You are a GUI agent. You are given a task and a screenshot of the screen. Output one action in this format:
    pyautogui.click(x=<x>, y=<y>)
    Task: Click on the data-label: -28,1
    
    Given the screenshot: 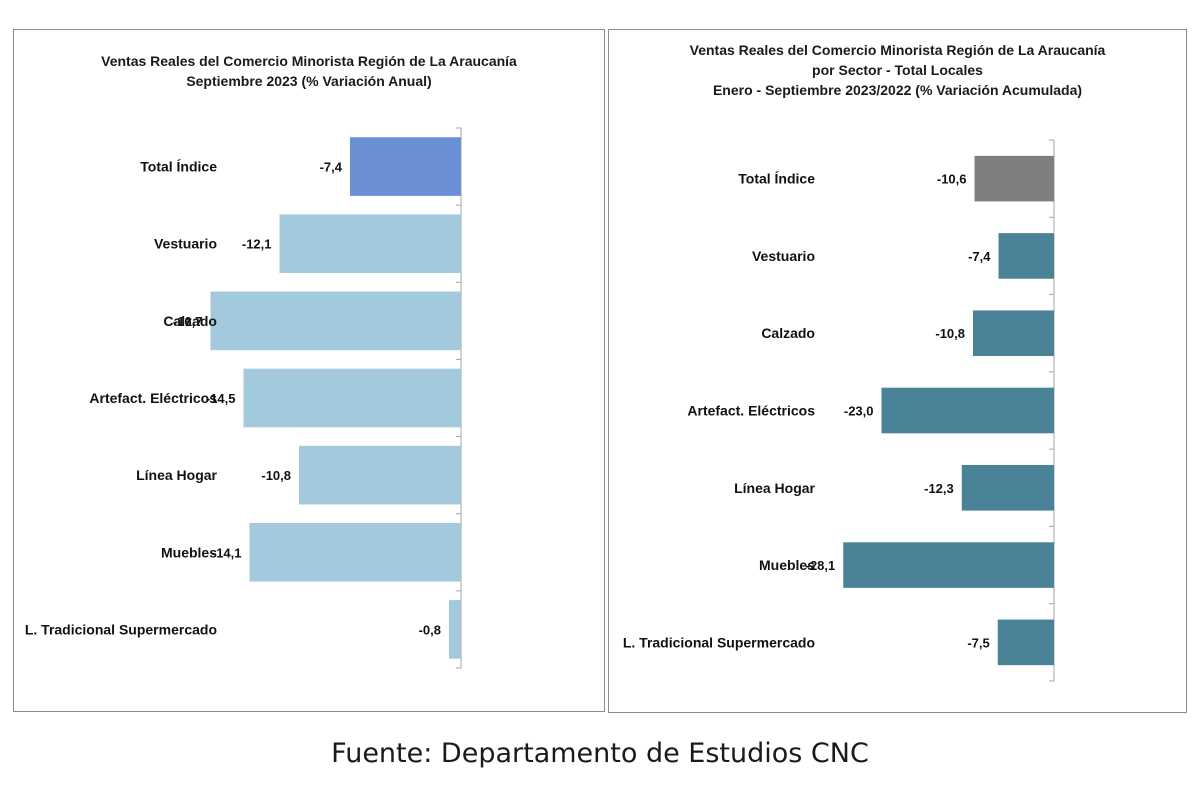 What is the action you would take?
    pyautogui.click(x=821, y=565)
    